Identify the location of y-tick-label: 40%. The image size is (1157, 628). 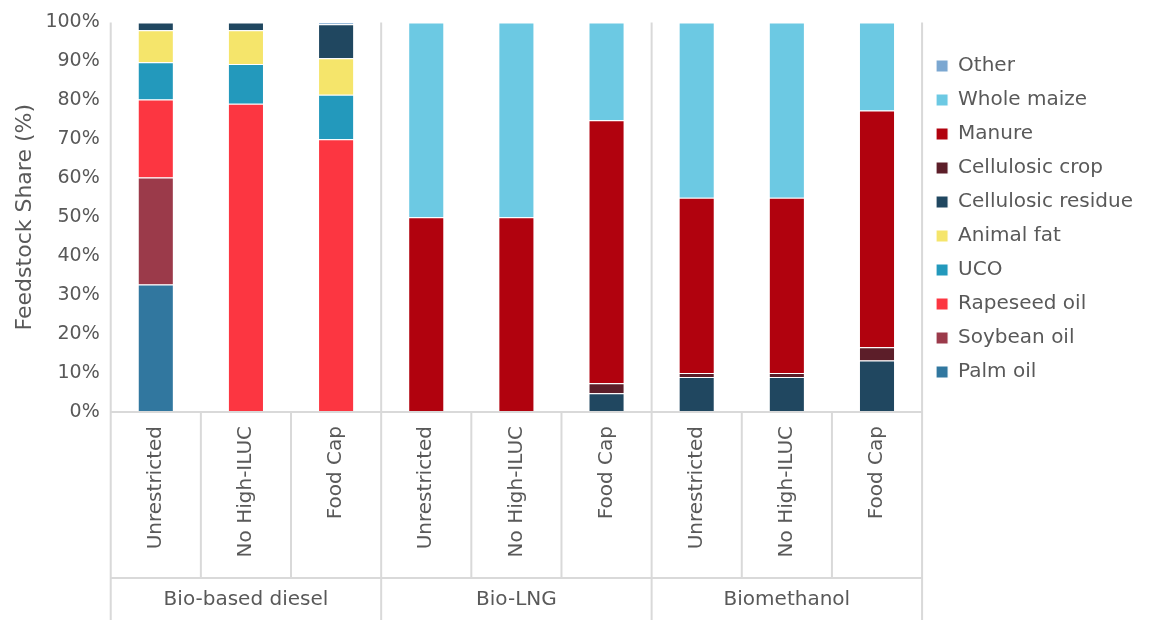
(78, 254).